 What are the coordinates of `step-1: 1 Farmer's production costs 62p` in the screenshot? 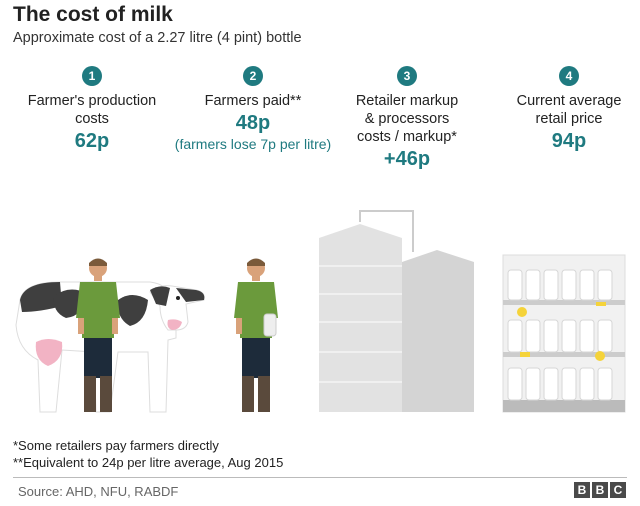 It's located at (92, 109).